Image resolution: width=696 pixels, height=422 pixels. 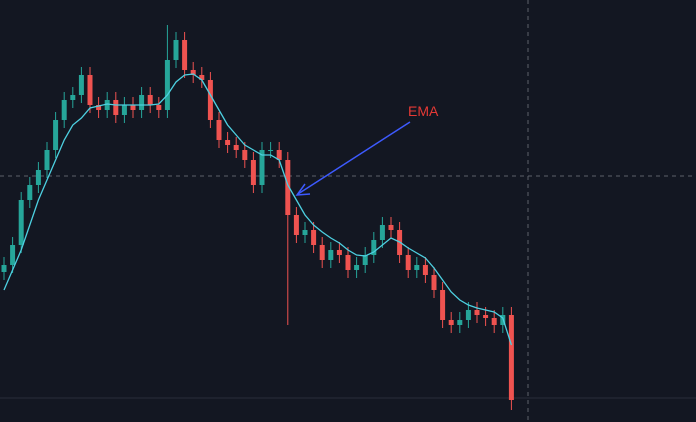 I want to click on arrow-line, so click(x=354, y=158).